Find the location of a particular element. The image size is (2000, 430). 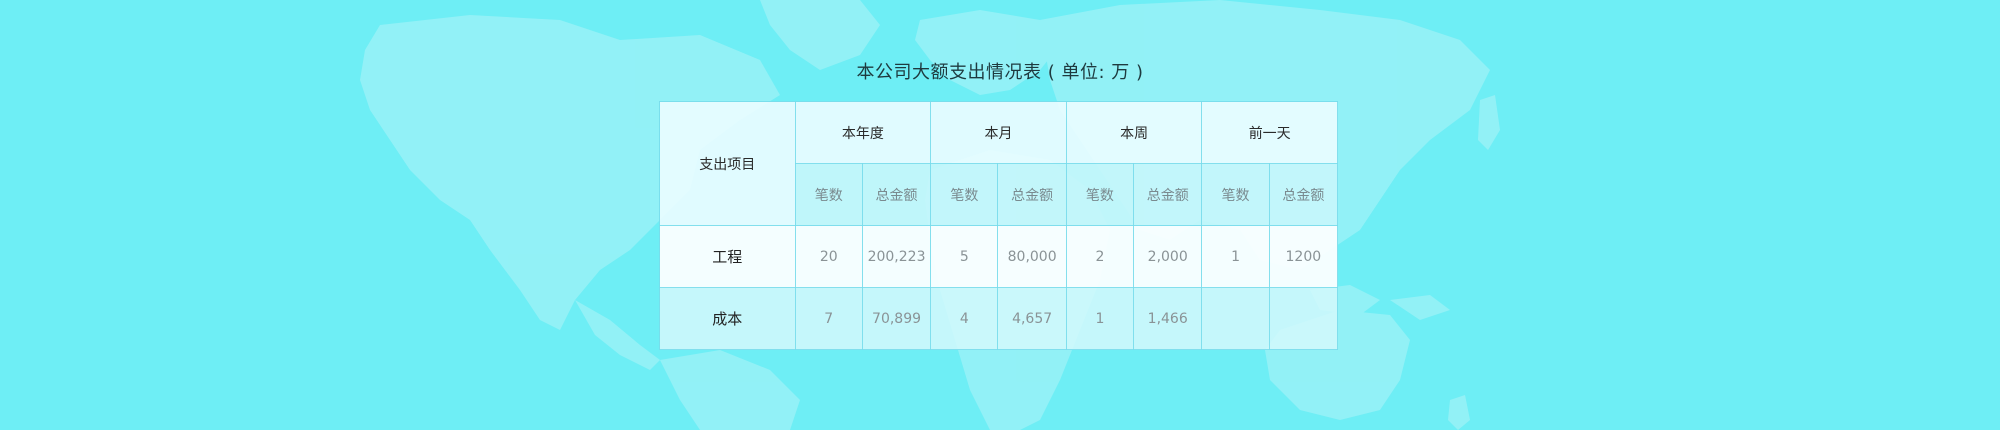

cell-amount: 70,899 is located at coordinates (896, 318).